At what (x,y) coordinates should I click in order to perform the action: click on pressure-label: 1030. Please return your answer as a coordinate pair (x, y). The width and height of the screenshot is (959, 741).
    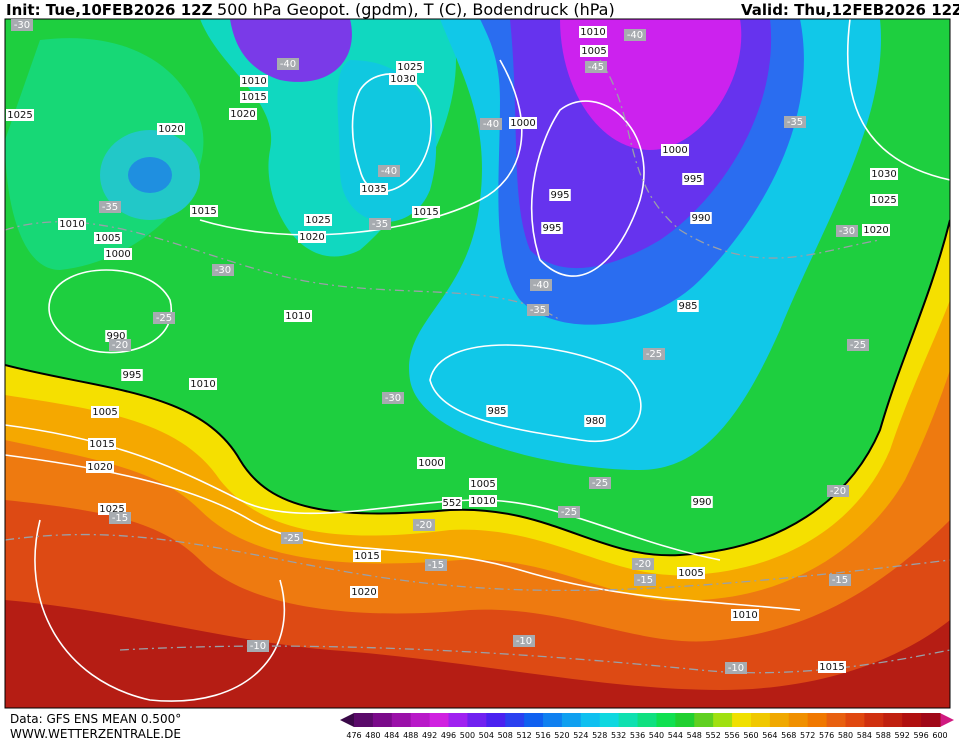
    Looking at the image, I should click on (402, 79).